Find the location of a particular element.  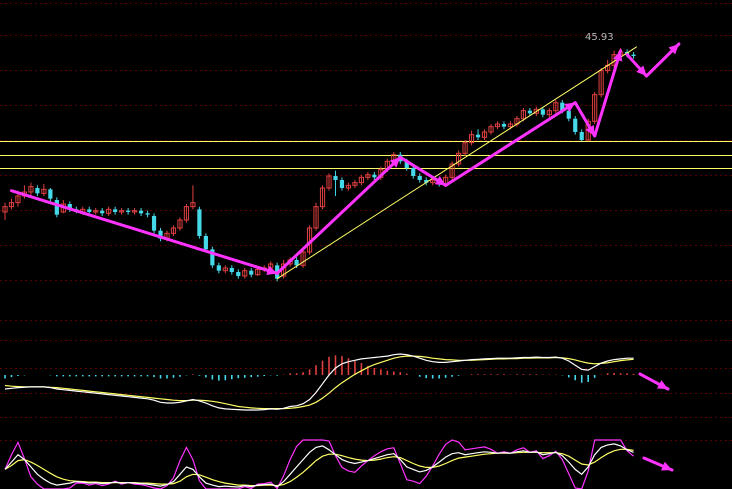

kdj-panel is located at coordinates (319, 464).